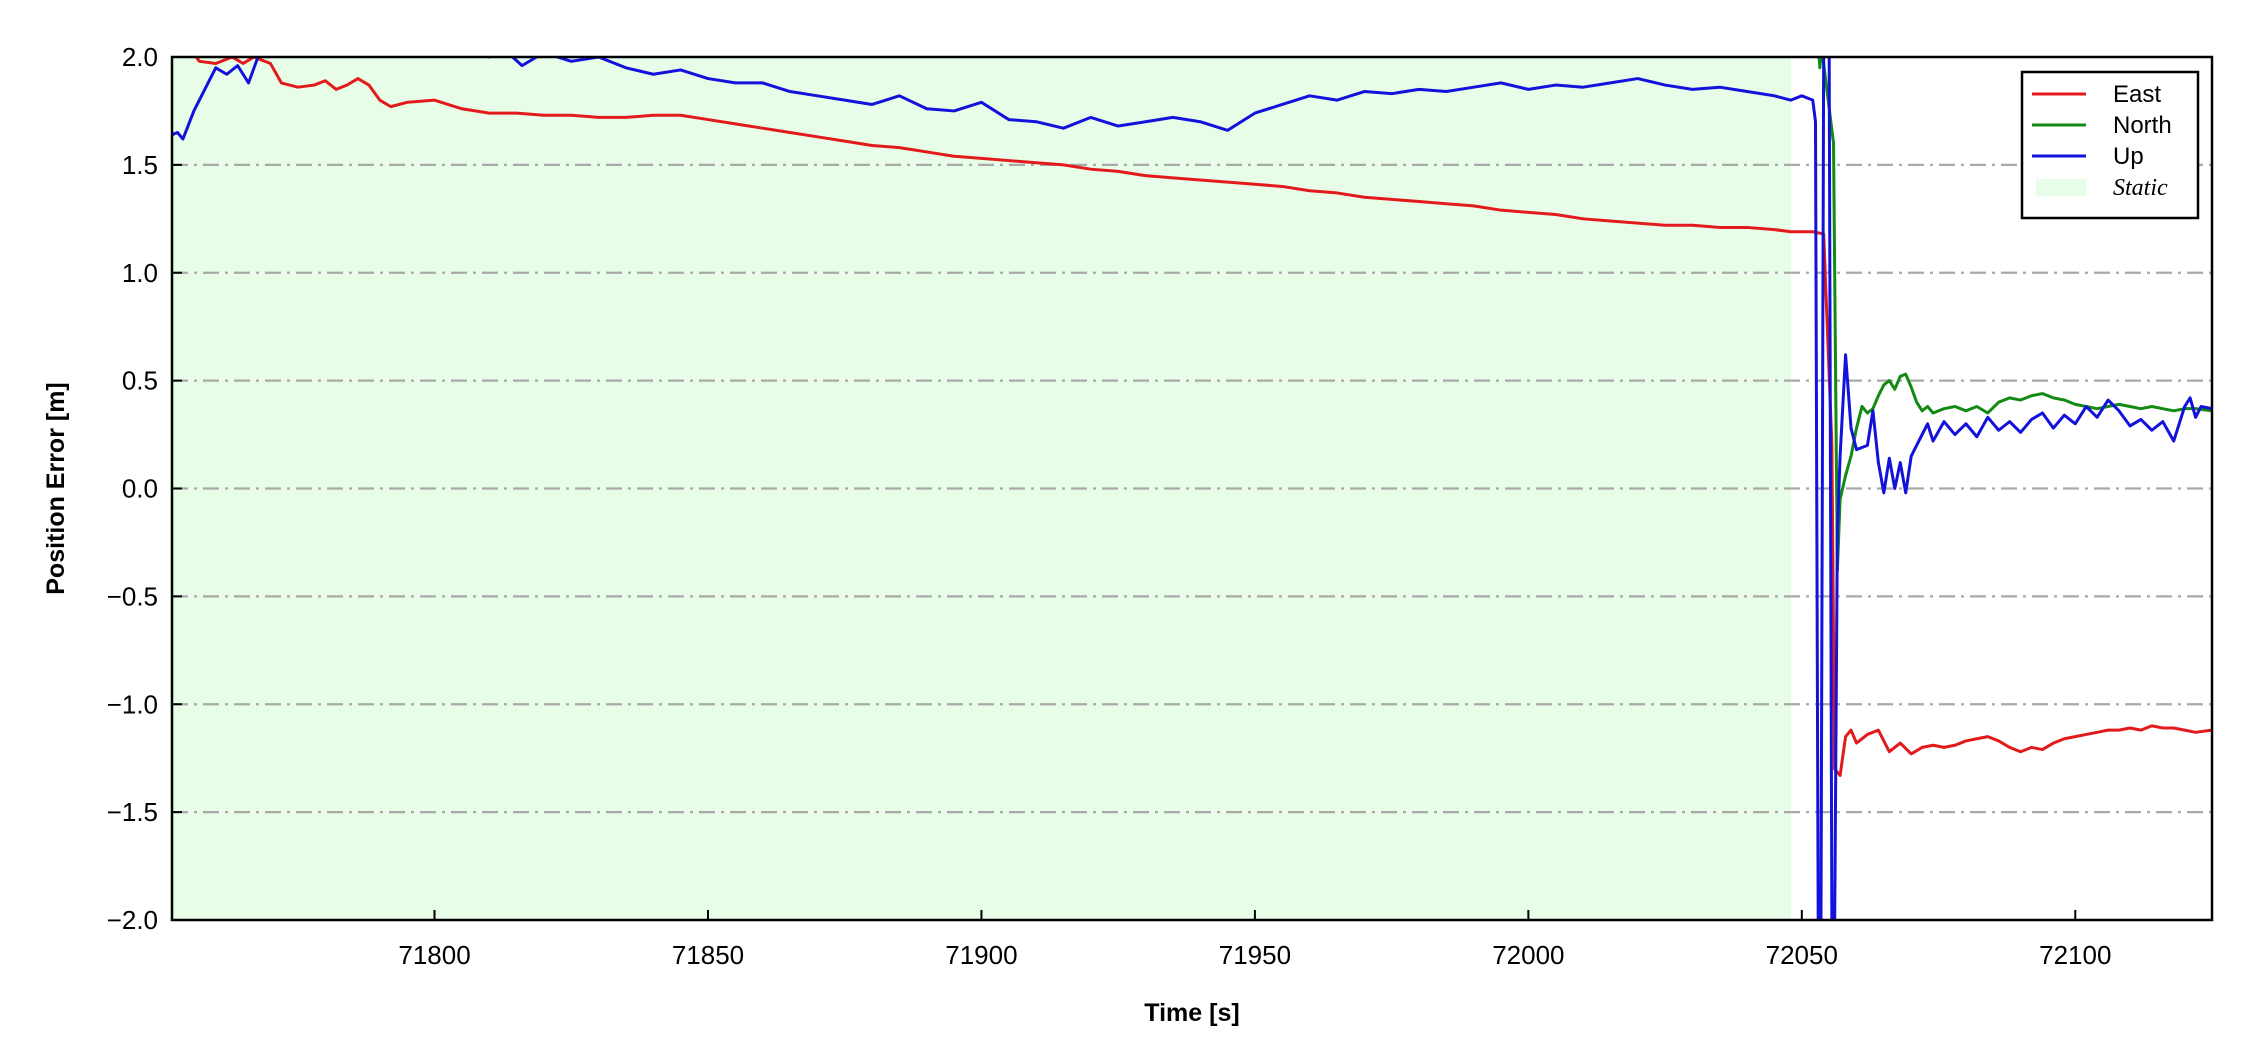 The height and width of the screenshot is (1050, 2250). Describe the element at coordinates (132, 596) in the screenshot. I see `y-tick-label: −0.5` at that location.